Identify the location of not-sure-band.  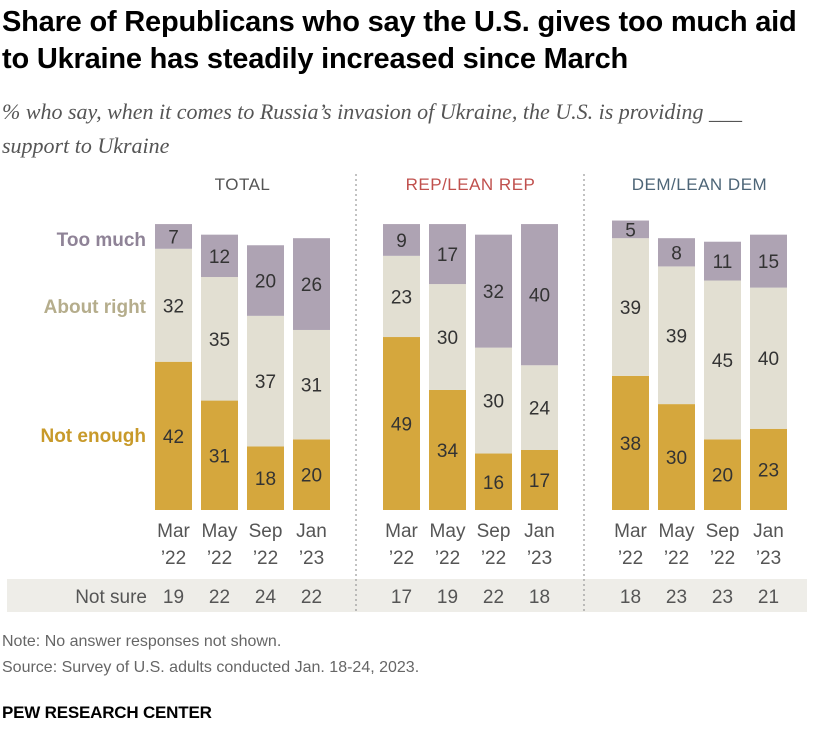
(407, 595).